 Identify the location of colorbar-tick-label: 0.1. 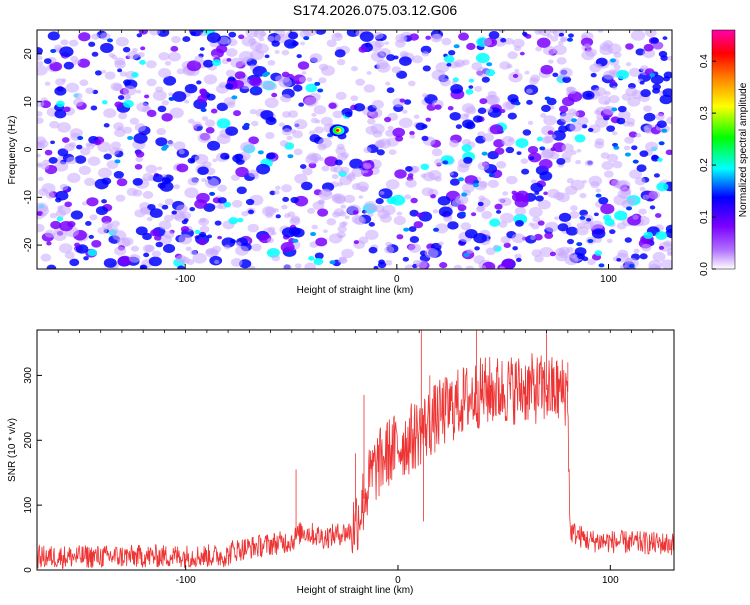
(704, 217).